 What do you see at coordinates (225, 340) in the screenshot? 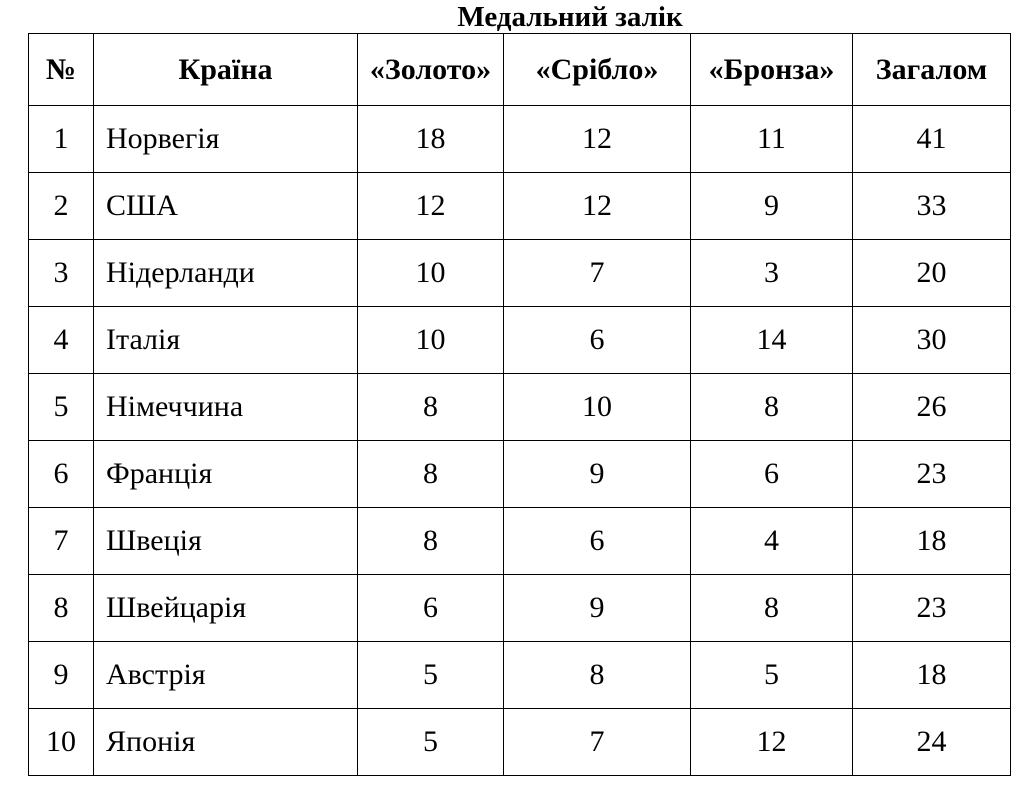
I see `country-cell: Італія` at bounding box center [225, 340].